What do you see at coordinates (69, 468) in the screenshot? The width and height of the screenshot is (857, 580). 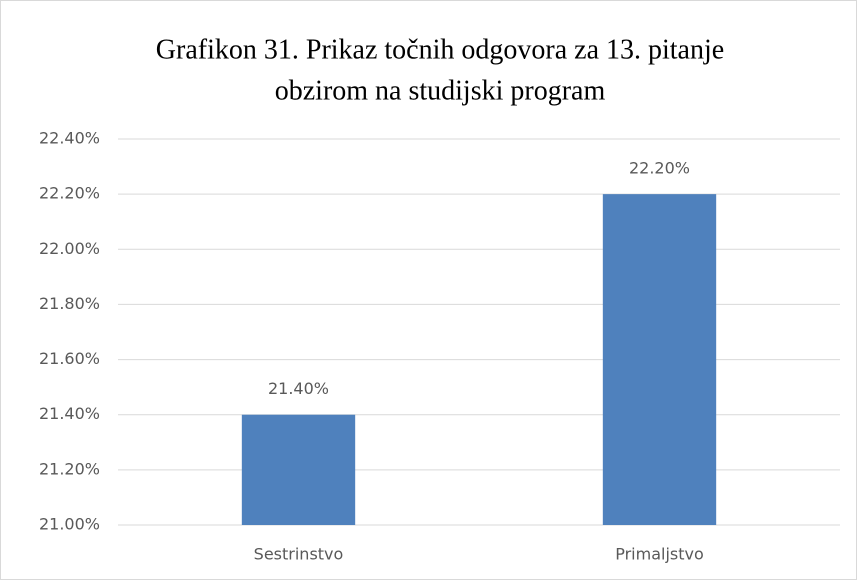 I see `y-tick-label: 21.20%` at bounding box center [69, 468].